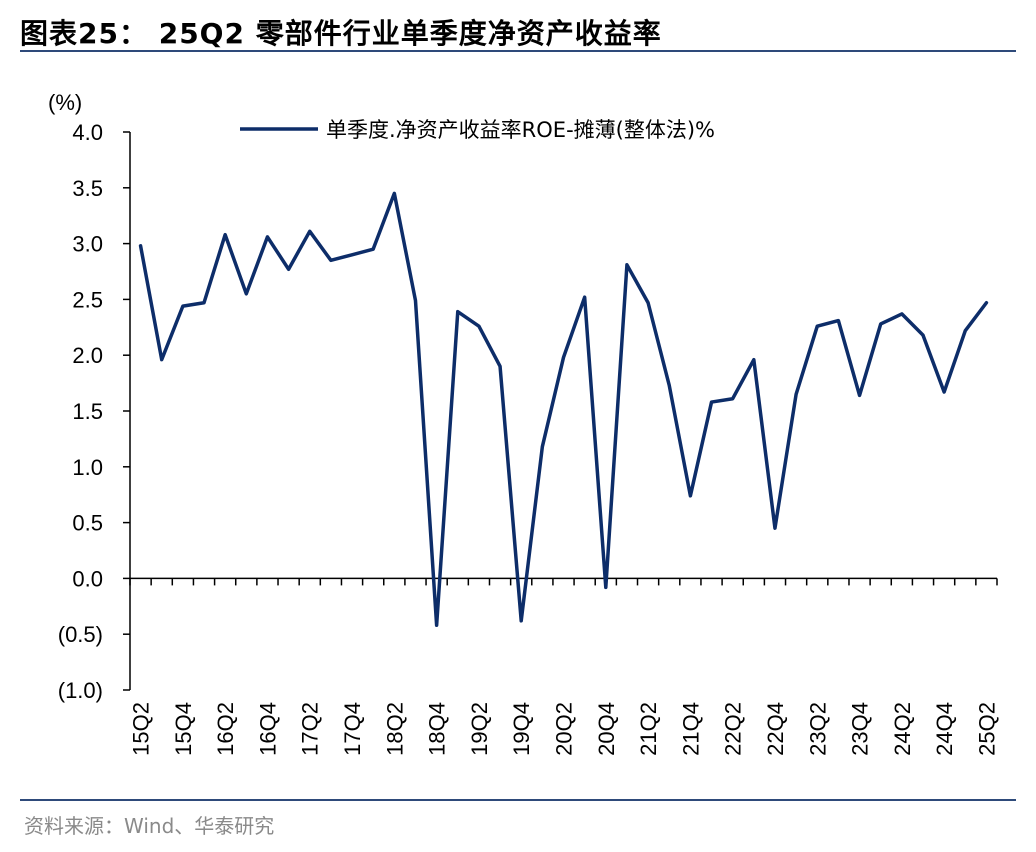  I want to click on x-tick-label: 20Q4, so click(606, 729).